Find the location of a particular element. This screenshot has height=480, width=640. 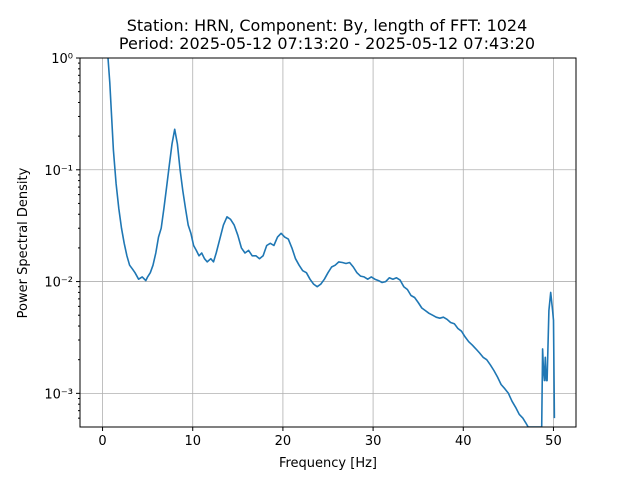

y-tick-label: 10⁰ is located at coordinates (62, 59).